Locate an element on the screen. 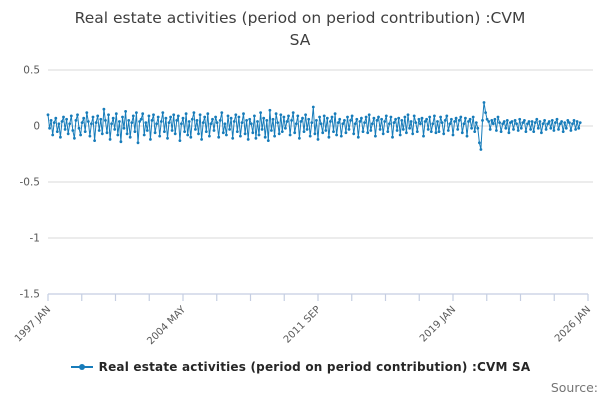 This screenshot has height=400, width=600. x-tick-label: 2011 SEP is located at coordinates (302, 324).